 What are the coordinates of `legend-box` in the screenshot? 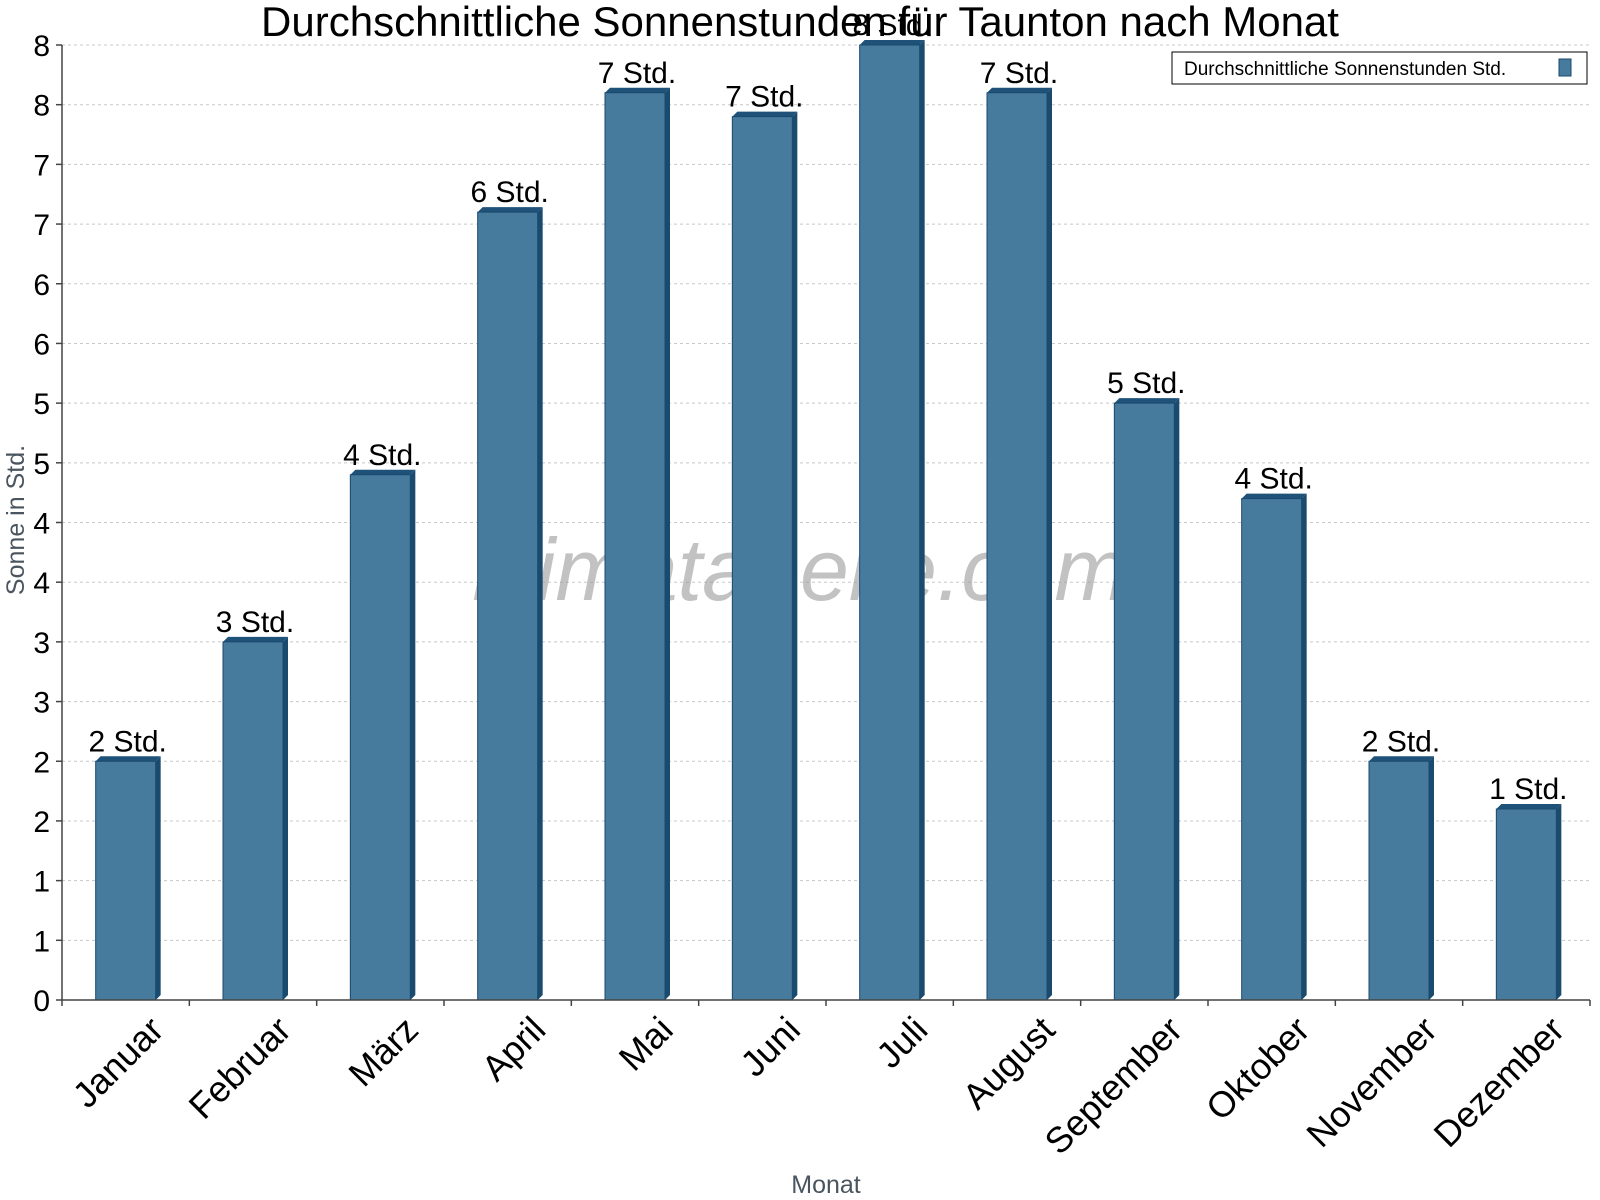 It's located at (1379, 68).